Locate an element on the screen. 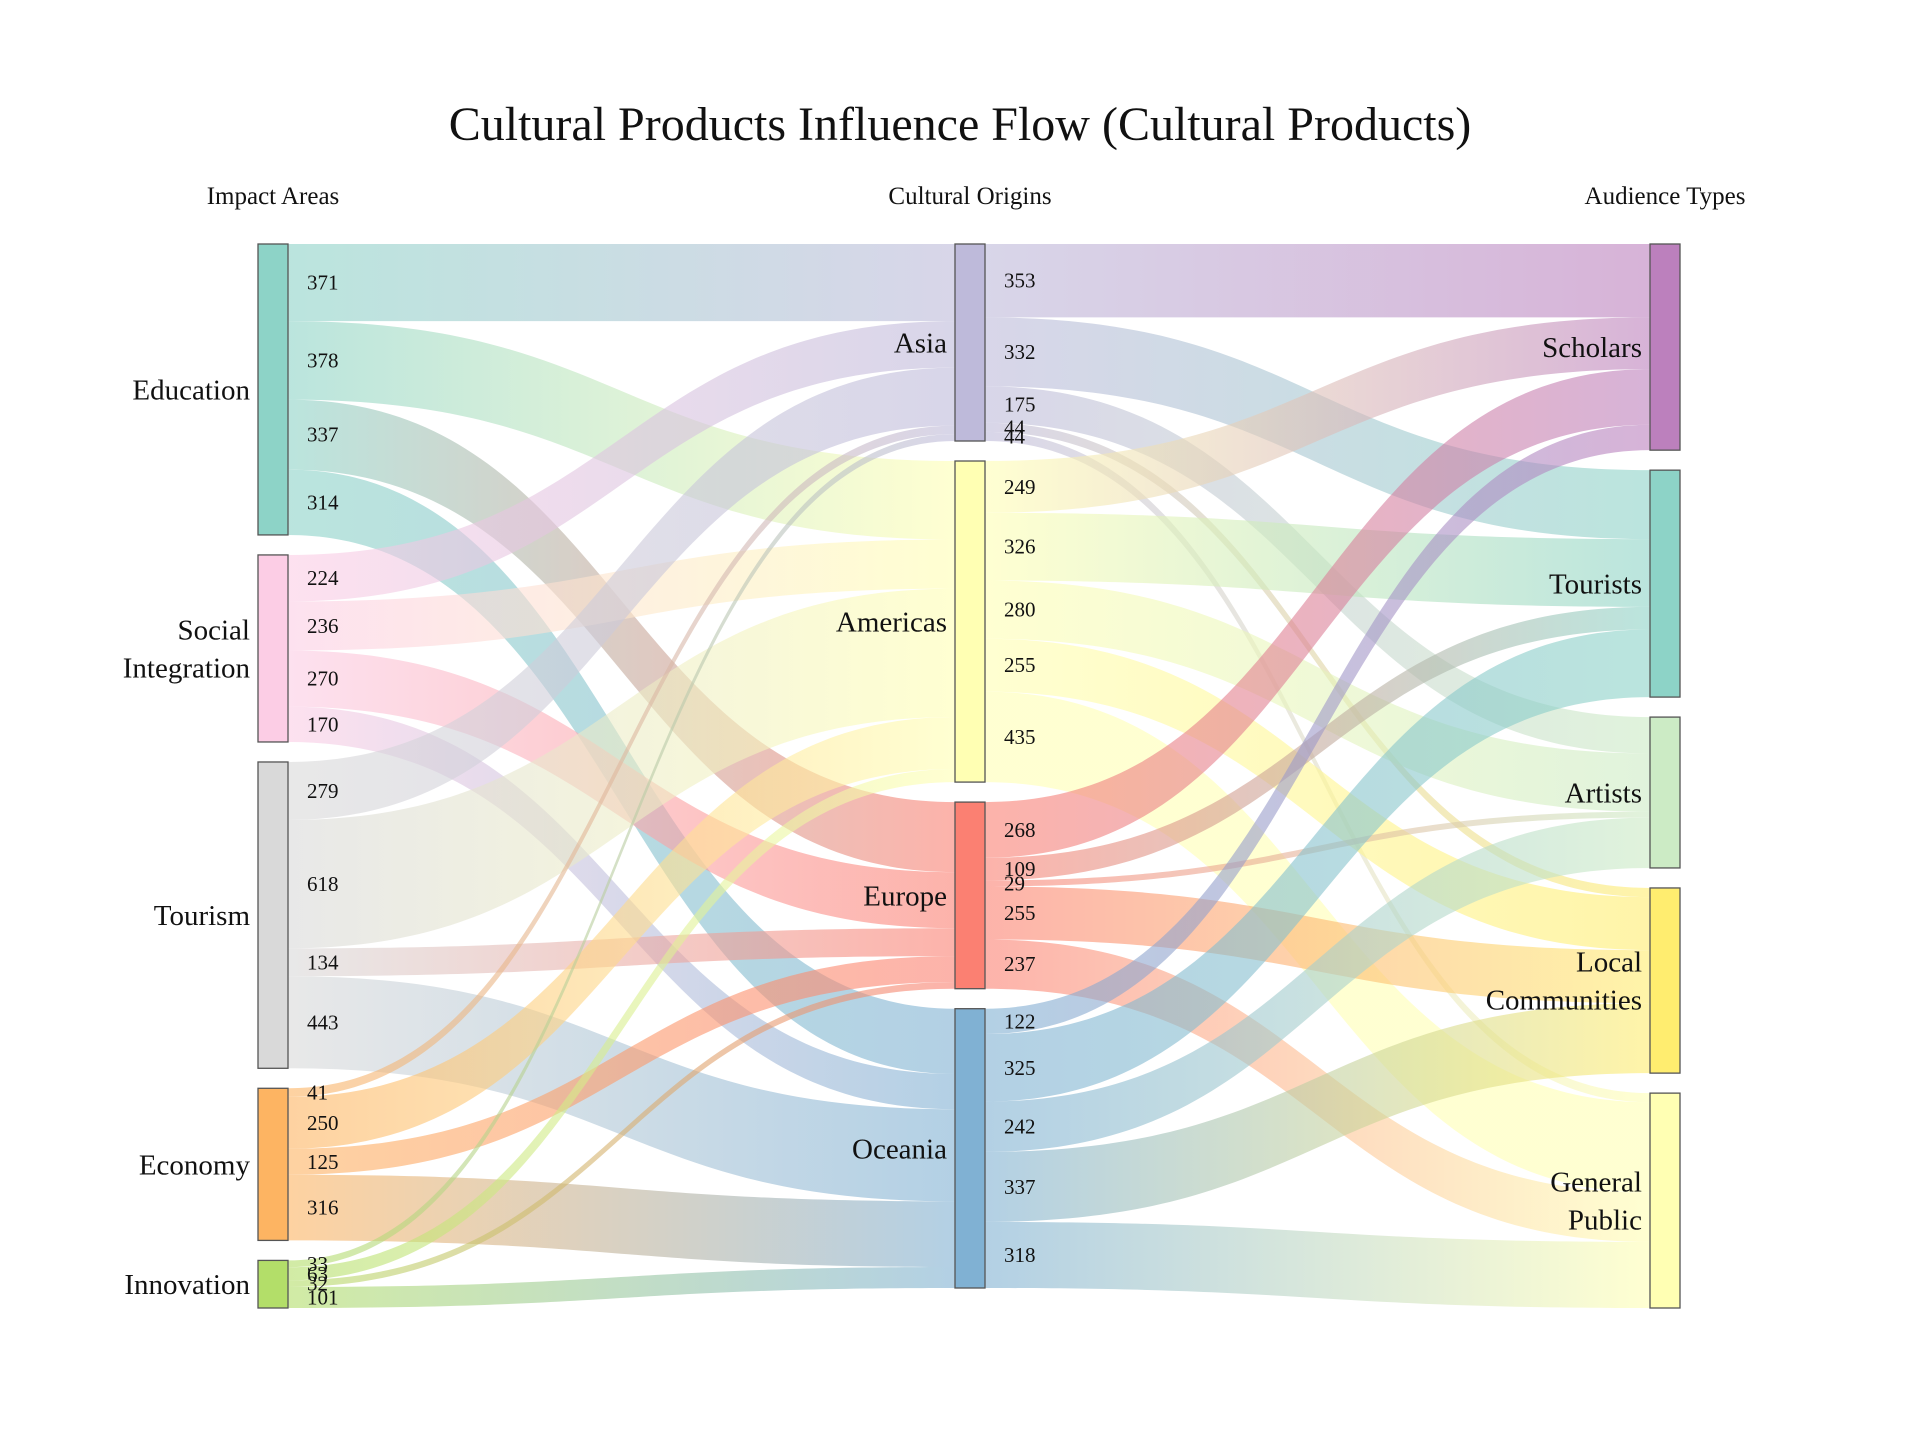 The width and height of the screenshot is (1920, 1440). node-europe is located at coordinates (970, 895).